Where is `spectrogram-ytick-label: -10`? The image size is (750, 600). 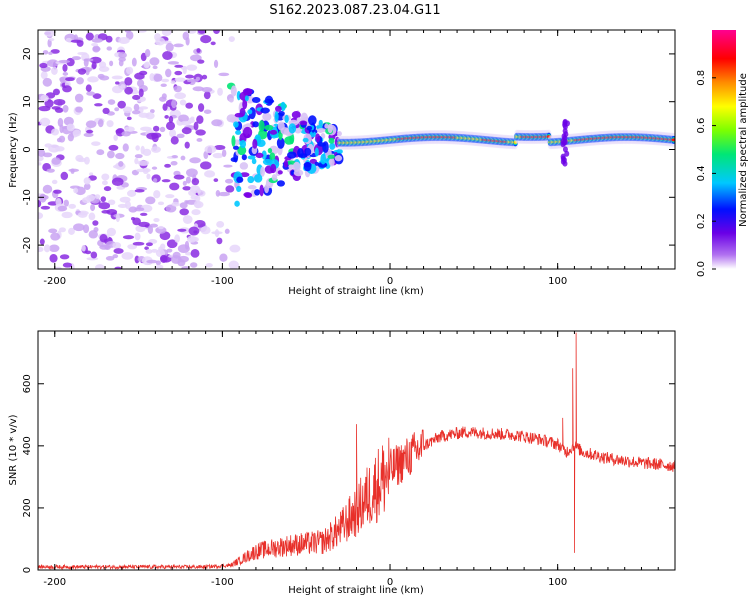 spectrogram-ytick-label: -10 is located at coordinates (27, 197).